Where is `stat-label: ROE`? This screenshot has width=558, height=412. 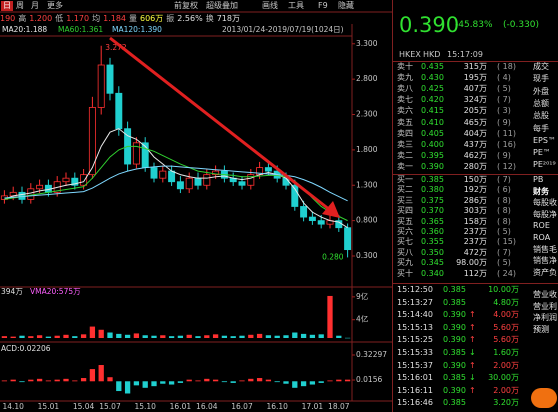
stat-label: ROE is located at coordinates (541, 226).